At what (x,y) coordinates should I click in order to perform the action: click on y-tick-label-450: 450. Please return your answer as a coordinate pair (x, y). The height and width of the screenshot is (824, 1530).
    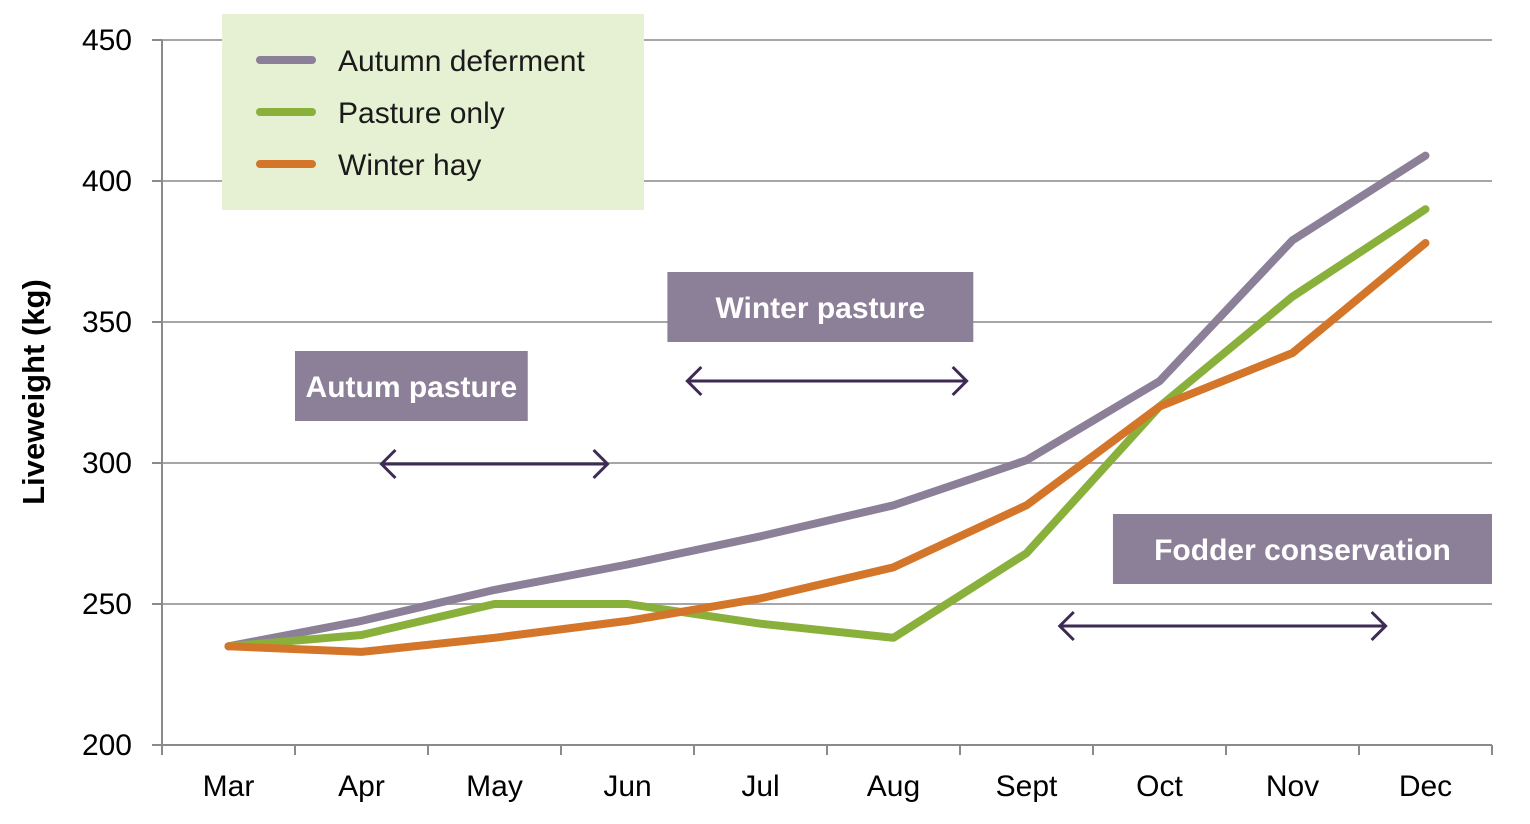
    Looking at the image, I should click on (107, 40).